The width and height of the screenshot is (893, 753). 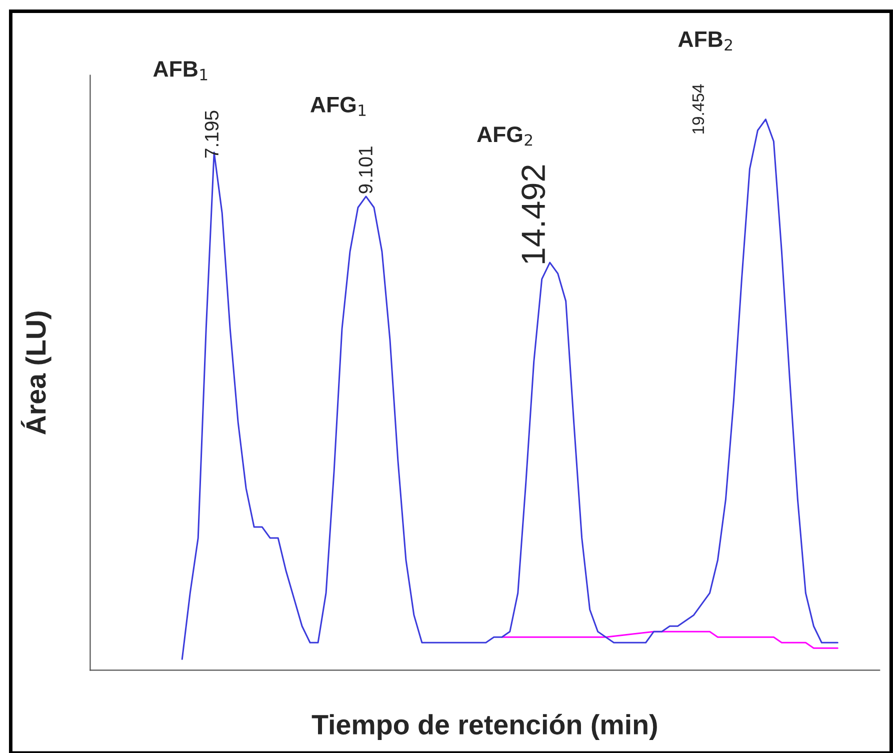 I want to click on annotation: 7.195, so click(x=211, y=134).